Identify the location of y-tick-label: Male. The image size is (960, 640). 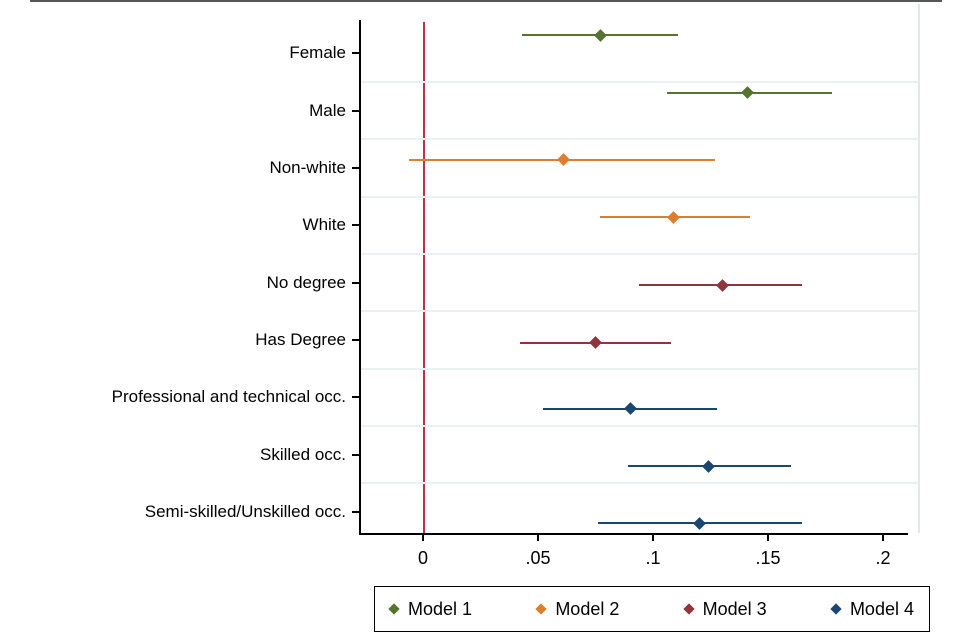
(327, 110).